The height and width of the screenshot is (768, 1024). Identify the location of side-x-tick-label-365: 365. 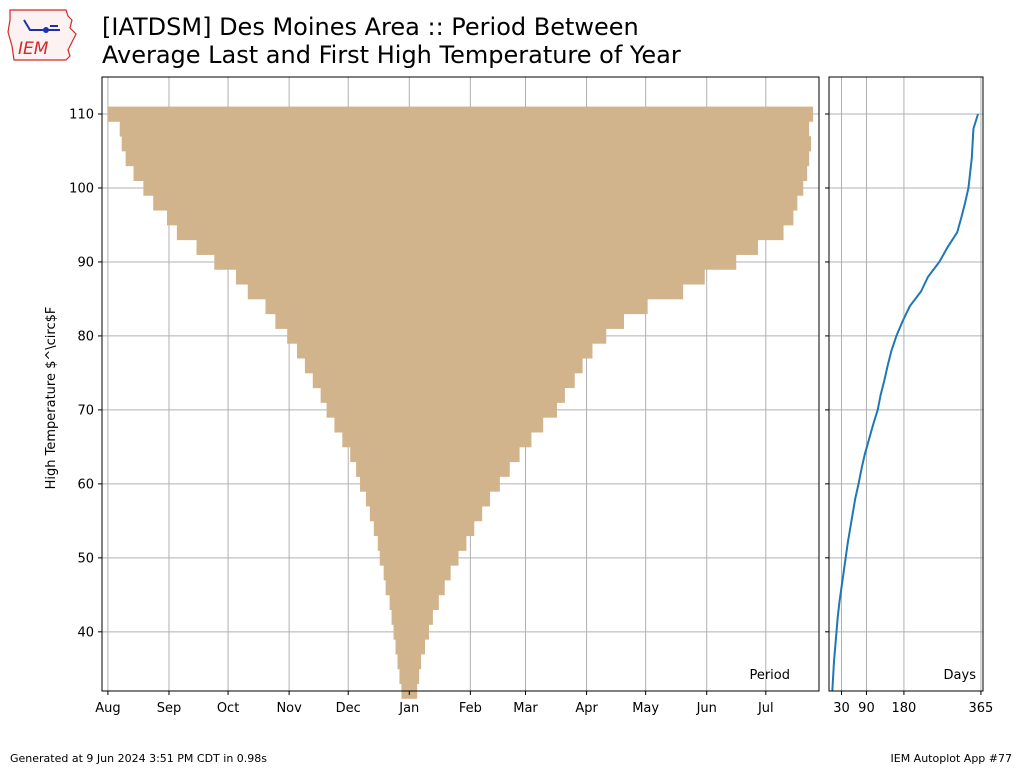
(981, 708).